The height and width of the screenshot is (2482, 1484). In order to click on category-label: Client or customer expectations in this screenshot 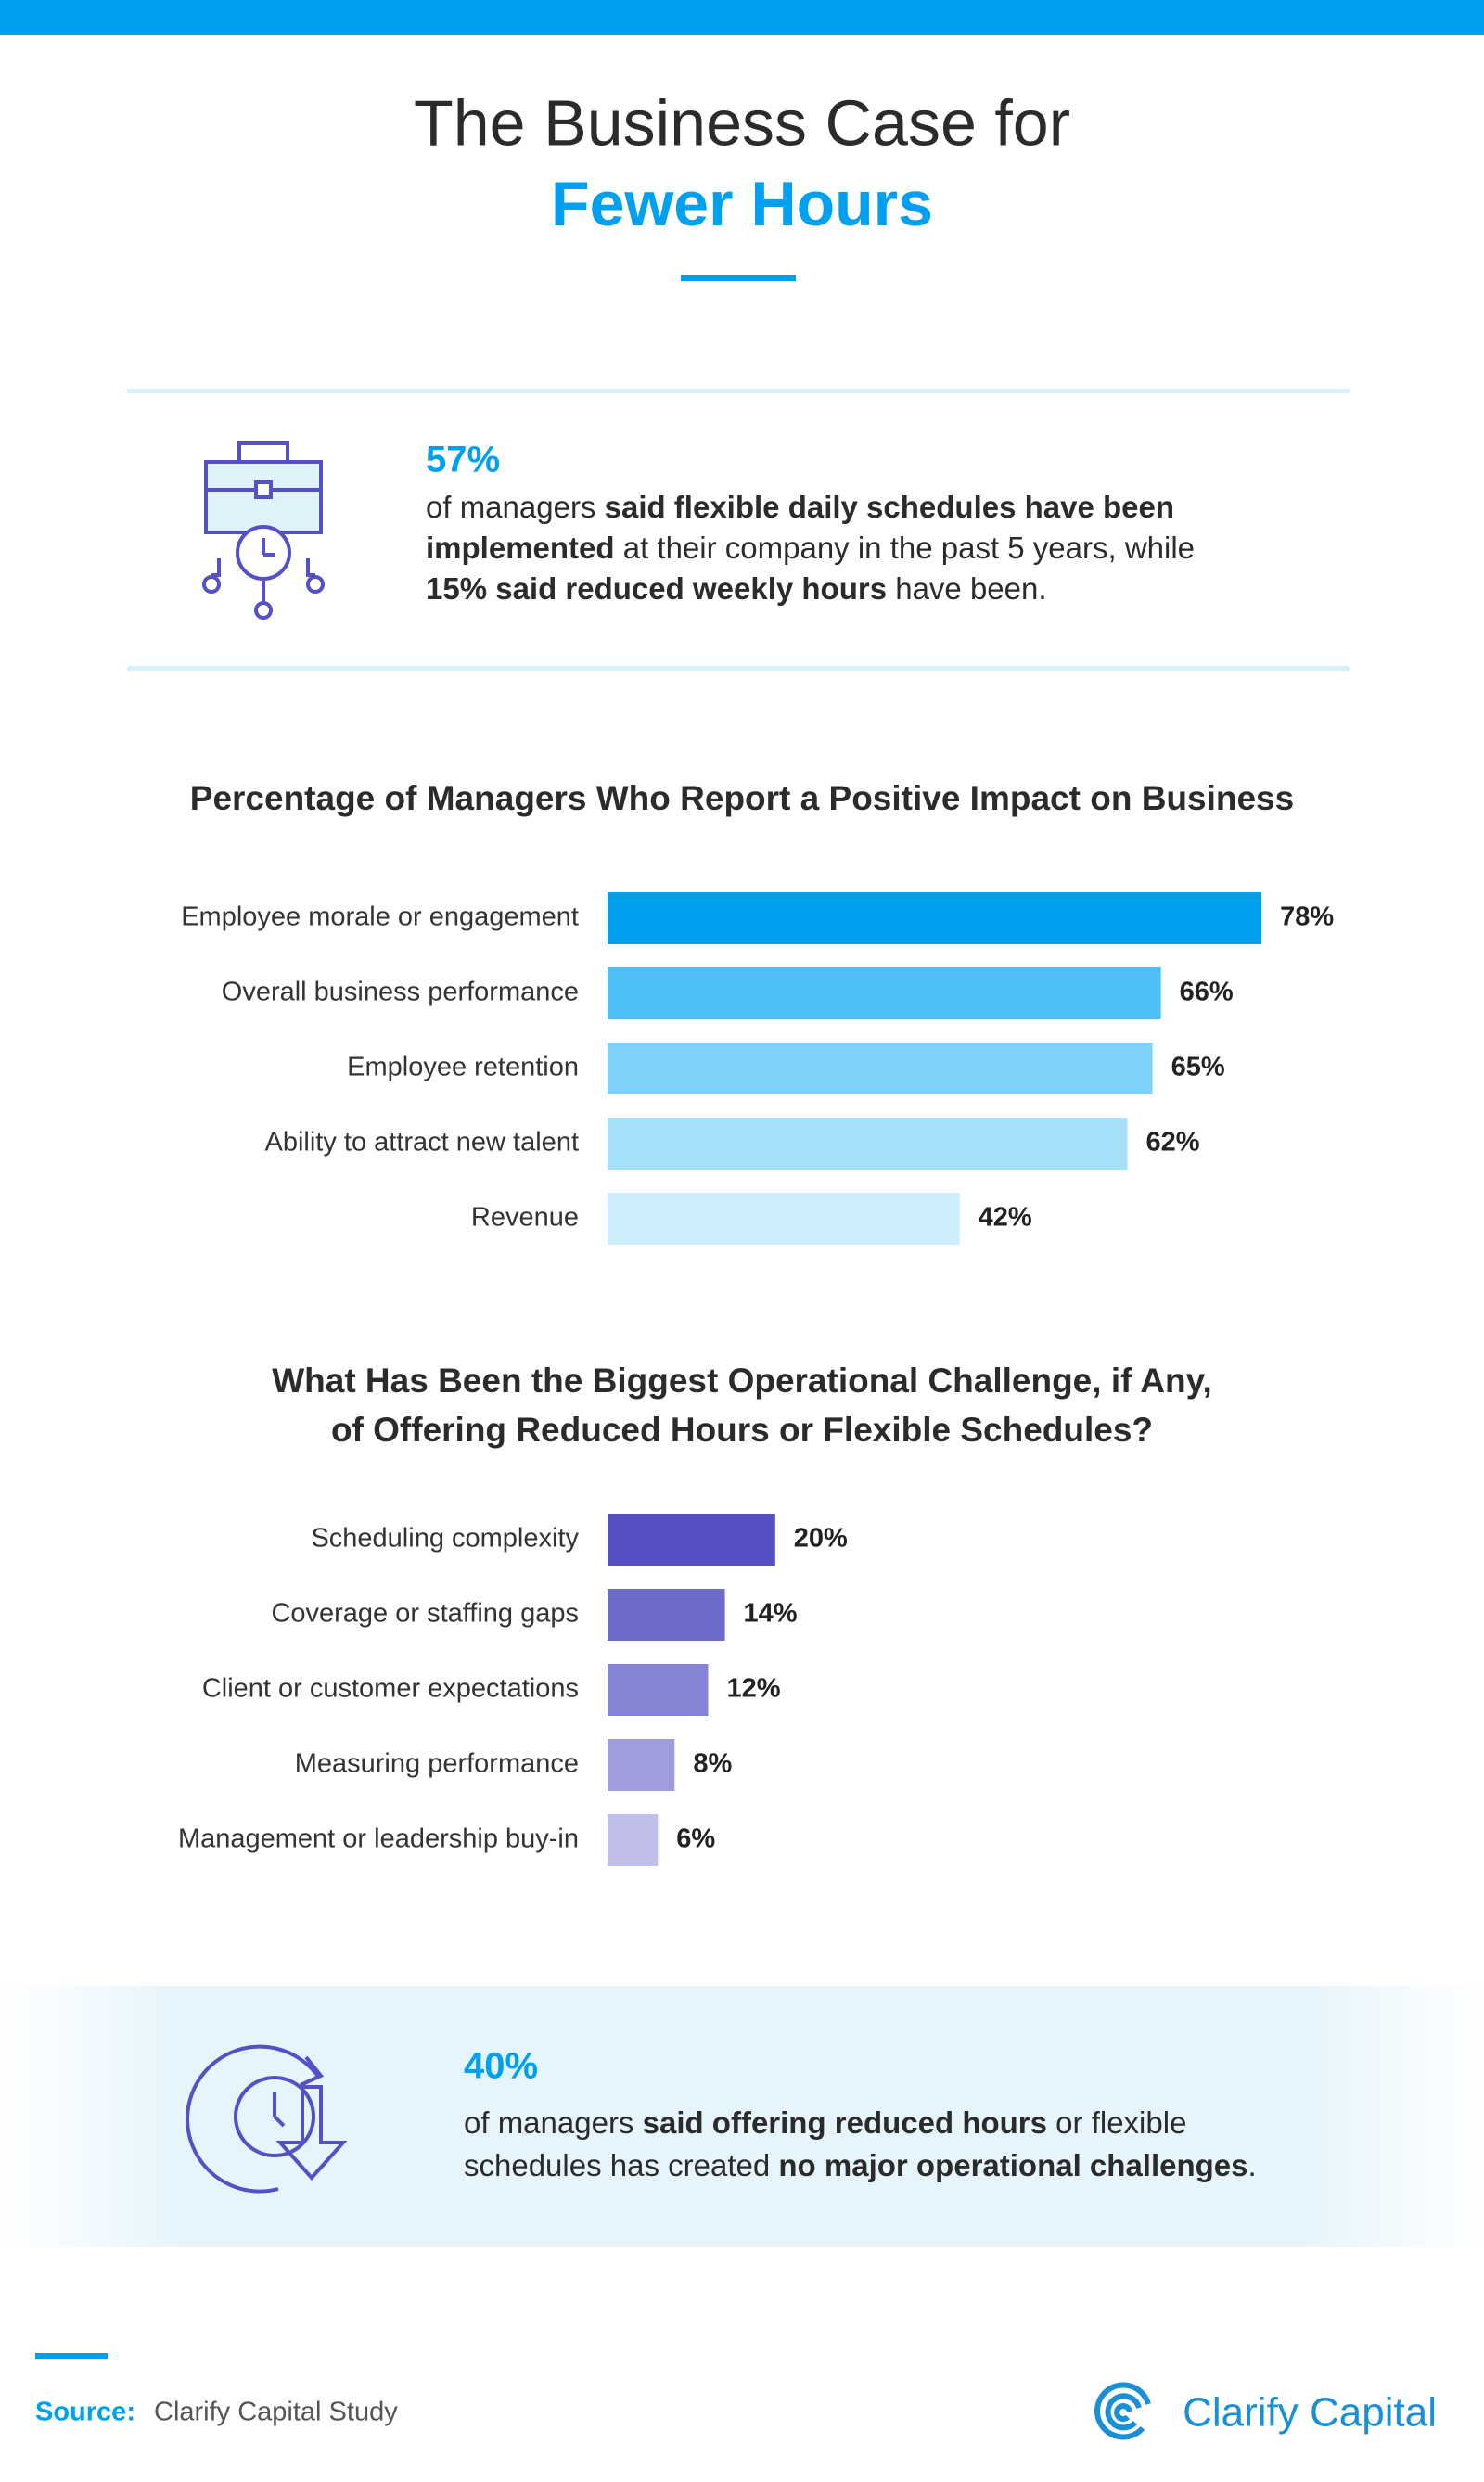, I will do `click(390, 1689)`.